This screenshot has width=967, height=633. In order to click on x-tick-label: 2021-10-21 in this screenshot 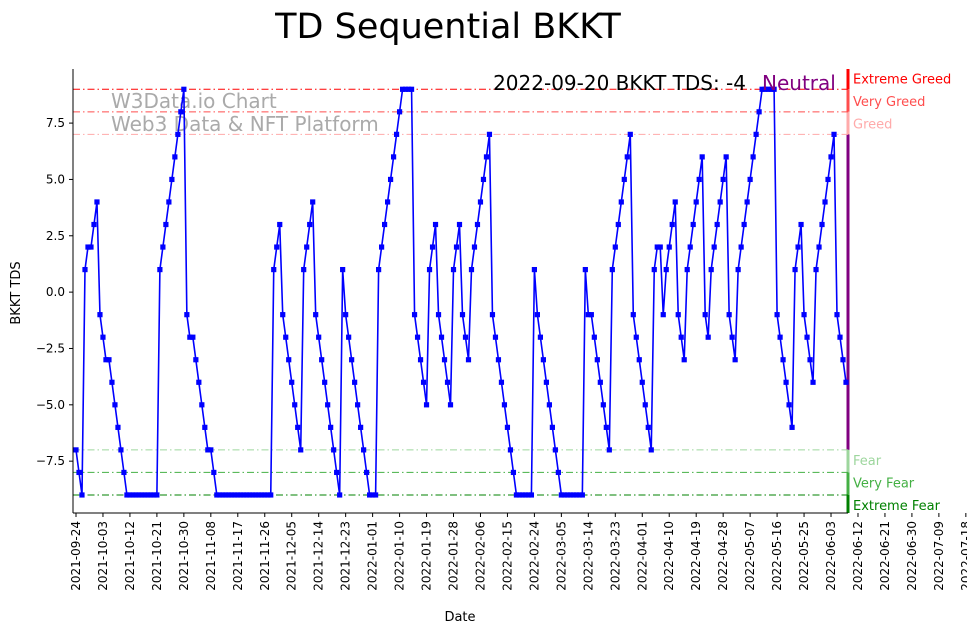, I will do `click(157, 556)`.